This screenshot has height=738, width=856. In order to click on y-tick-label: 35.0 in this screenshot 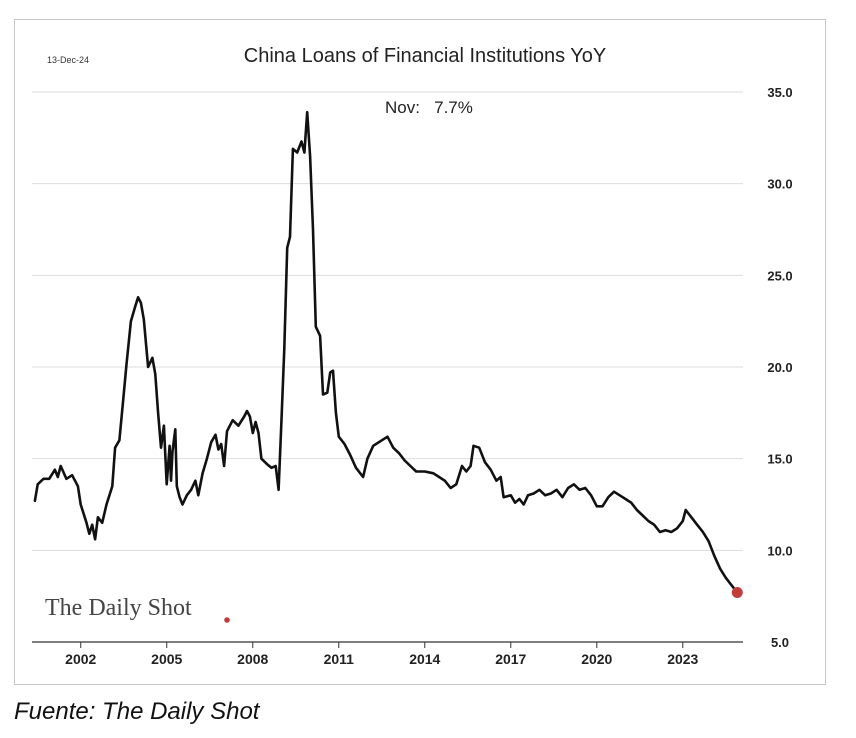, I will do `click(779, 92)`.